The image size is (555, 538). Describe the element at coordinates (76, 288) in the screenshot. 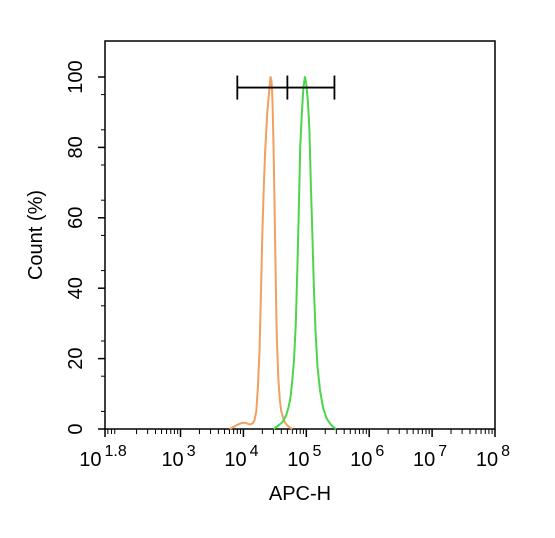

I see `y-tick-label: 40` at that location.